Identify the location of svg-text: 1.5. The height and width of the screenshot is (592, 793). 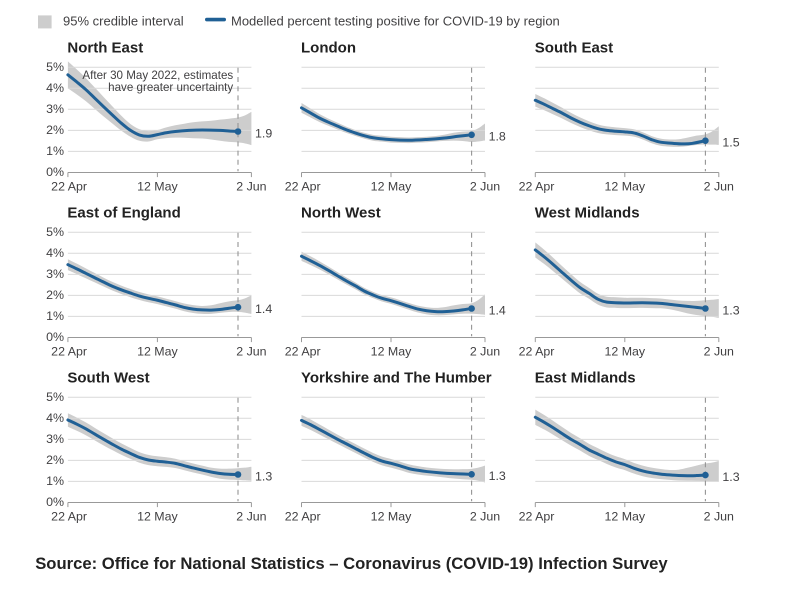
(730, 143).